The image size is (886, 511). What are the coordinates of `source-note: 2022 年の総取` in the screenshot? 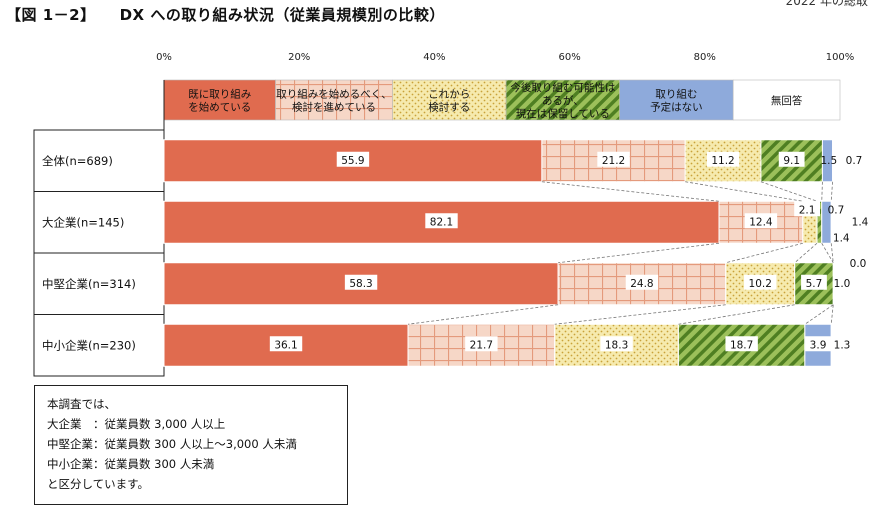 It's located at (826, 4).